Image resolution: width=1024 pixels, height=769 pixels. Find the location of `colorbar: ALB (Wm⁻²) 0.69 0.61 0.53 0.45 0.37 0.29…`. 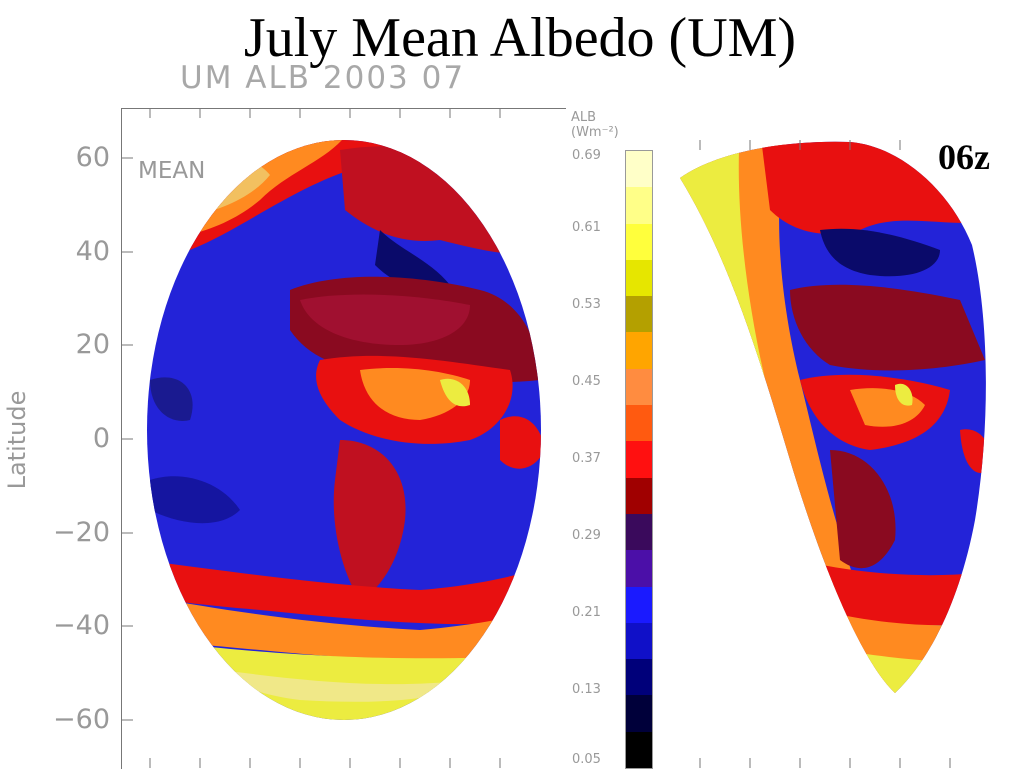

colorbar: ALB (Wm⁻²) 0.69 0.61 0.53 0.45 0.37 0.29… is located at coordinates (615, 438).